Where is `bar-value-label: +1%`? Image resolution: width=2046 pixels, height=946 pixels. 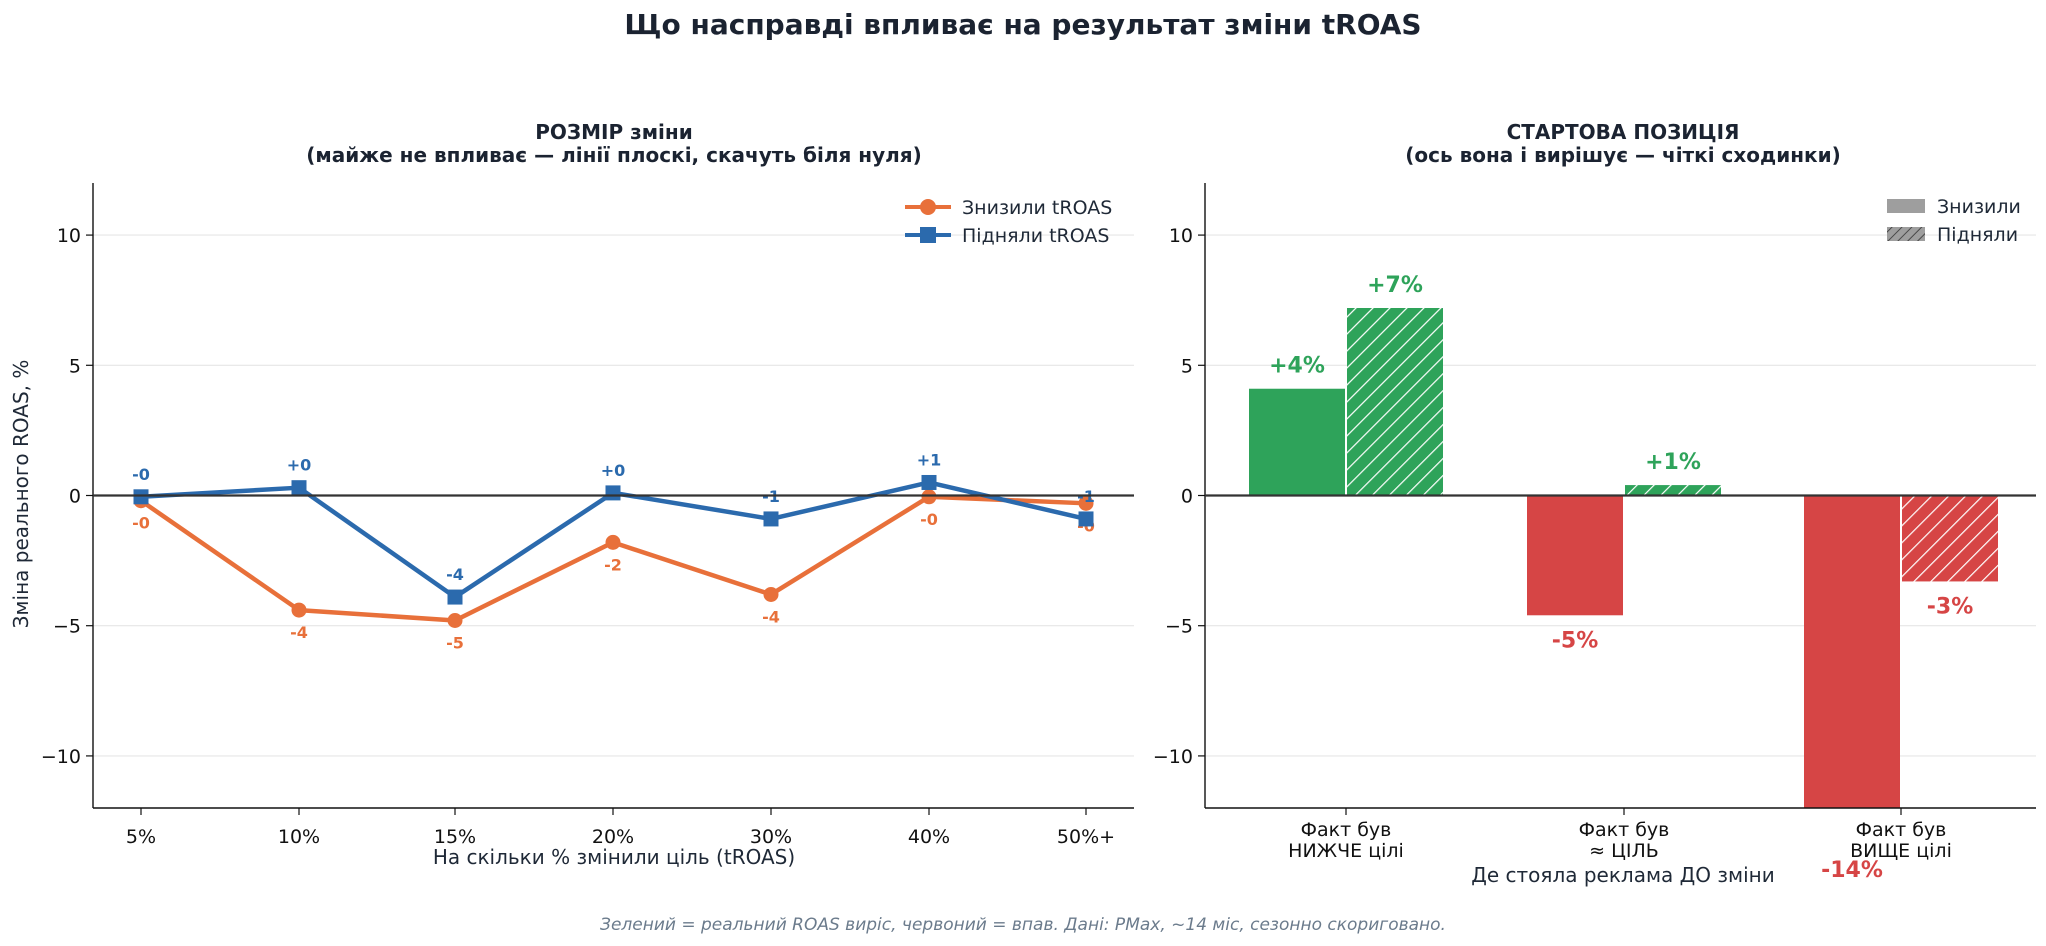 bar-value-label: +1% is located at coordinates (1673, 462).